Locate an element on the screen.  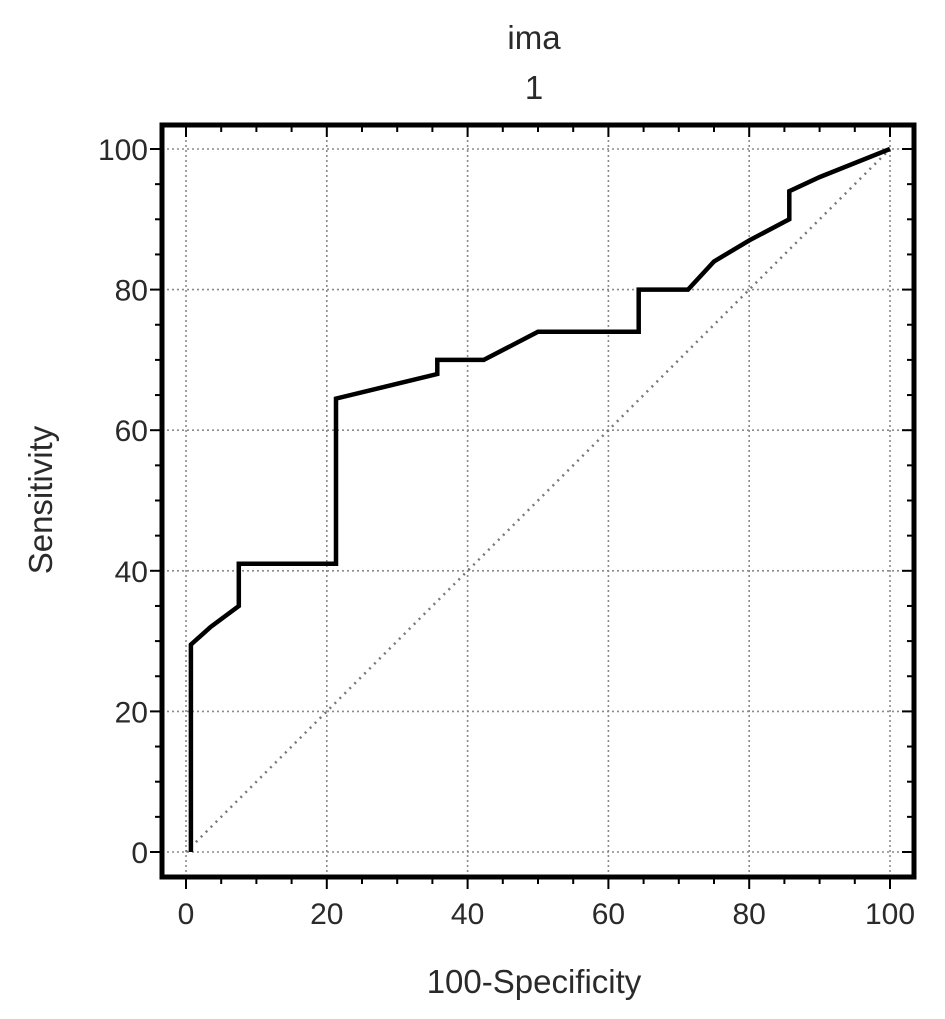
x-tick-label: 40 is located at coordinates (467, 914).